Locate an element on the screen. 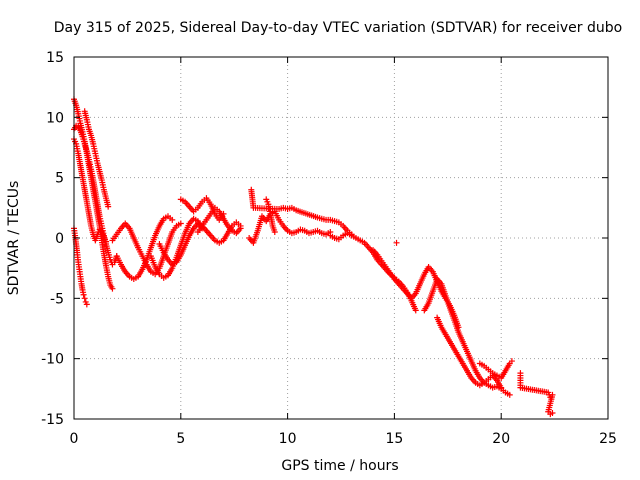 Image resolution: width=640 pixels, height=480 pixels. x-axis-label: GPS time / hours is located at coordinates (339, 466).